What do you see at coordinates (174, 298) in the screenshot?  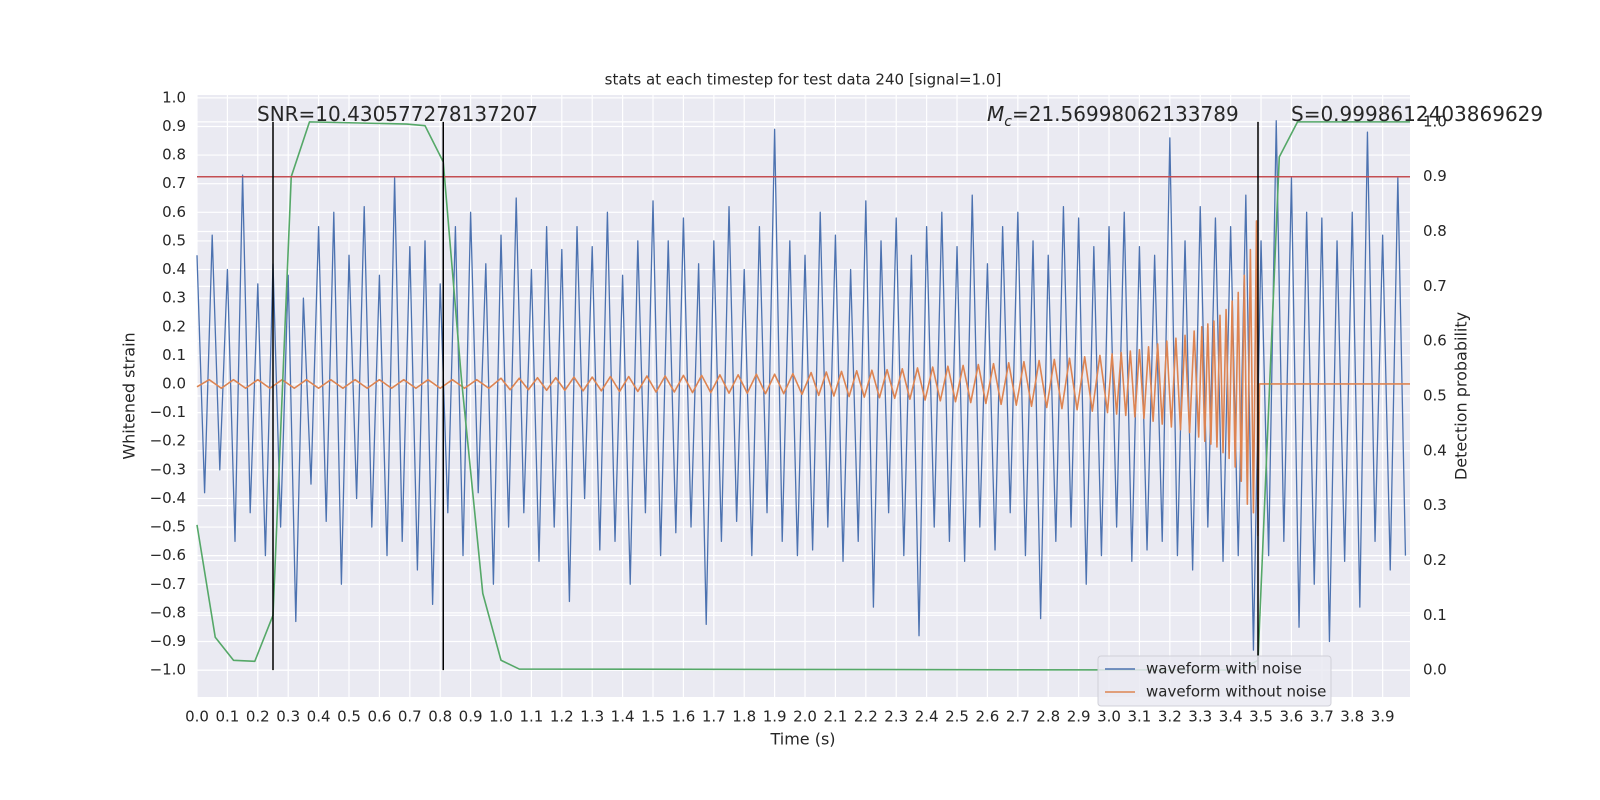 I see `y-tick-label: 0.3` at bounding box center [174, 298].